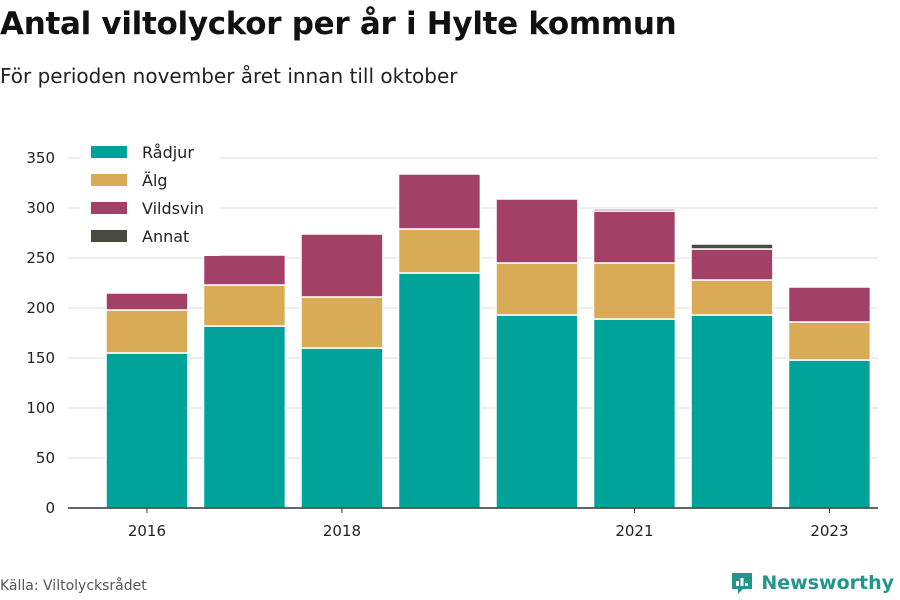 The width and height of the screenshot is (900, 600). Describe the element at coordinates (829, 531) in the screenshot. I see `x-tick-label: 2023` at that location.